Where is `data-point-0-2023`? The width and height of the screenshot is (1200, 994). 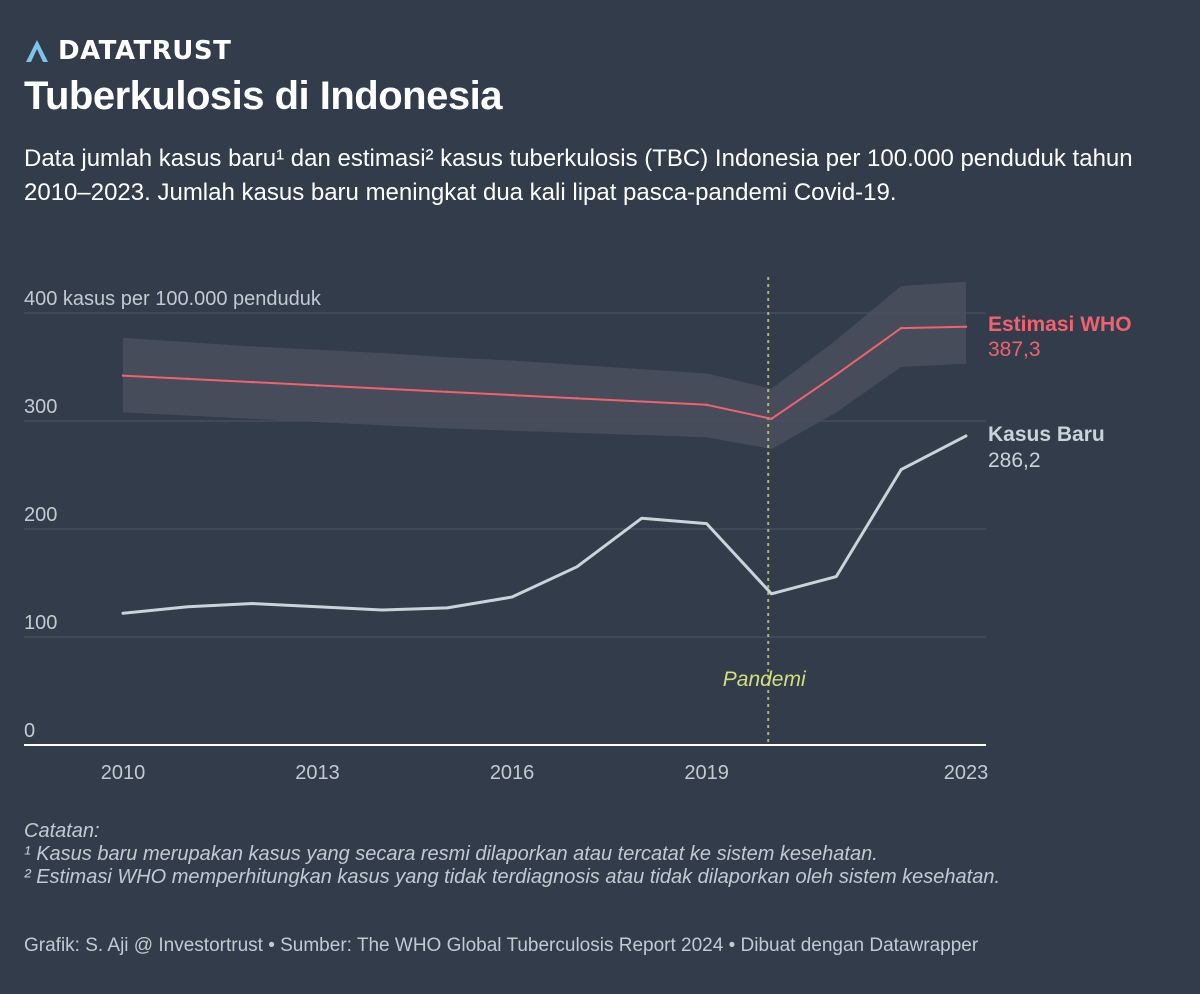
data-point-0-2023 is located at coordinates (966, 326).